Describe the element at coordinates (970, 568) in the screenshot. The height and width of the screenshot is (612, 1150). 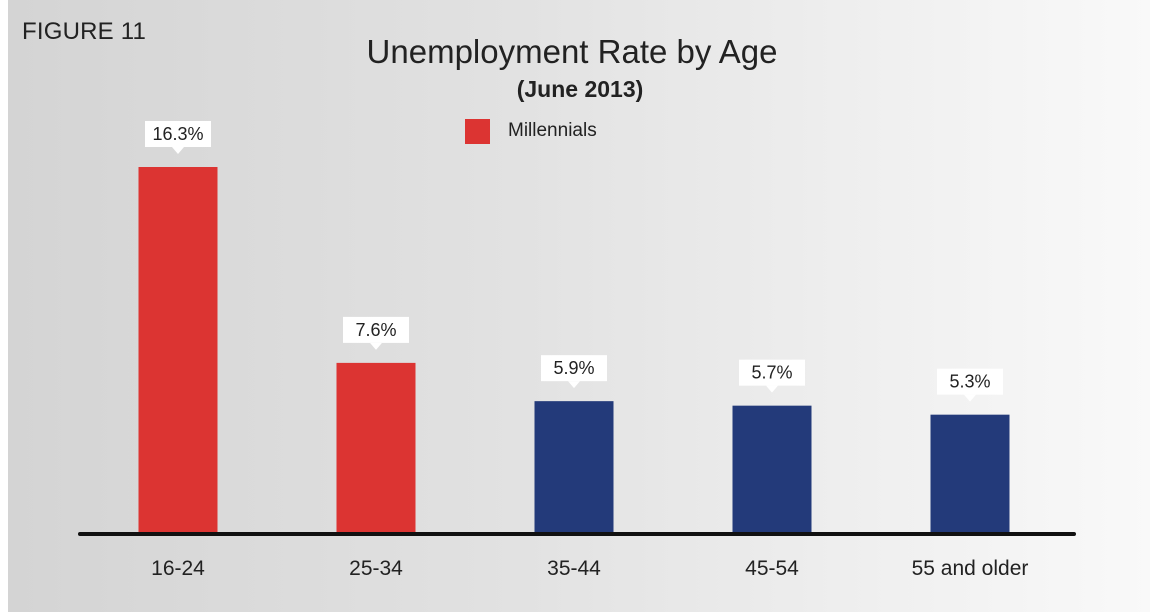
I see `x-tick-label: 55 and older` at that location.